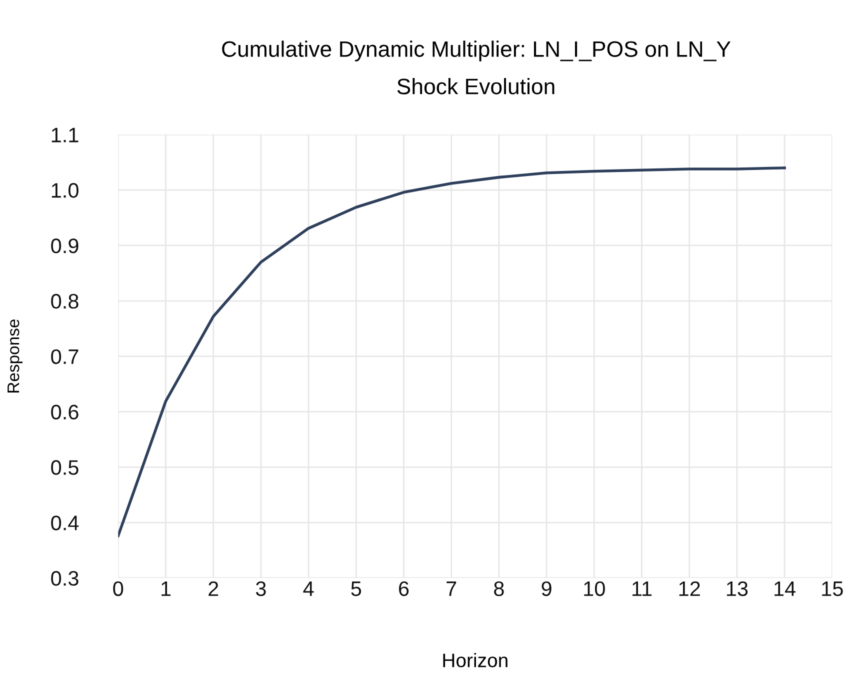 This screenshot has height=680, width=850. Describe the element at coordinates (785, 589) in the screenshot. I see `x-tick-label: 14` at that location.